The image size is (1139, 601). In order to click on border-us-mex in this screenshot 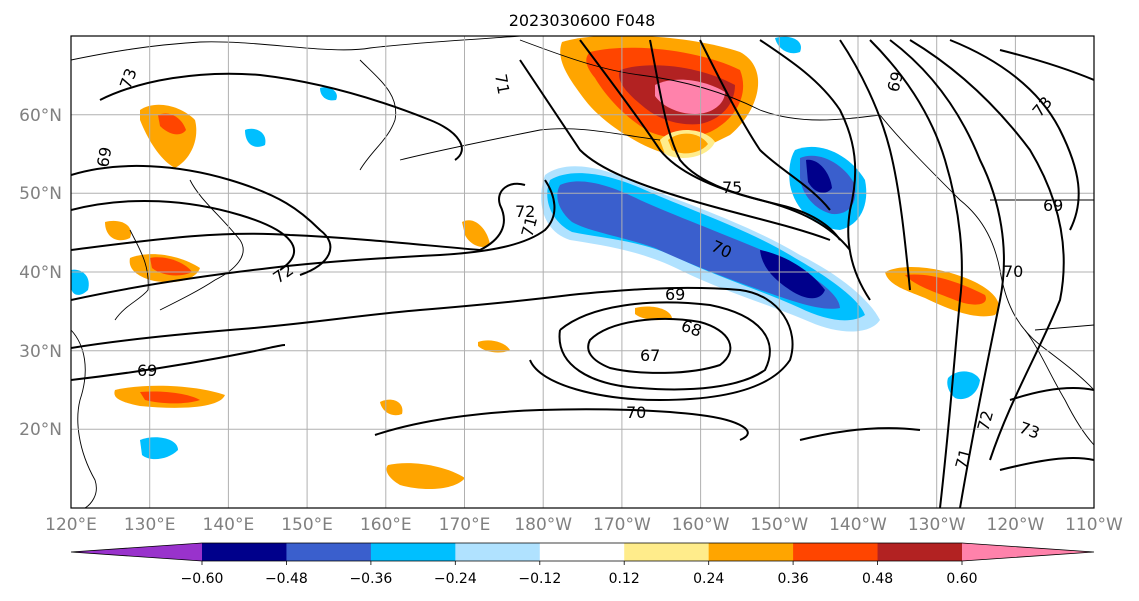, I will do `click(1064, 327)`.